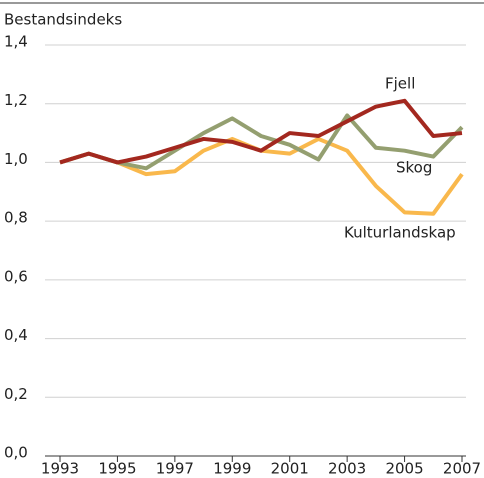 The width and height of the screenshot is (484, 478). Describe the element at coordinates (175, 469) in the screenshot. I see `x-tick-label: 1997` at that location.